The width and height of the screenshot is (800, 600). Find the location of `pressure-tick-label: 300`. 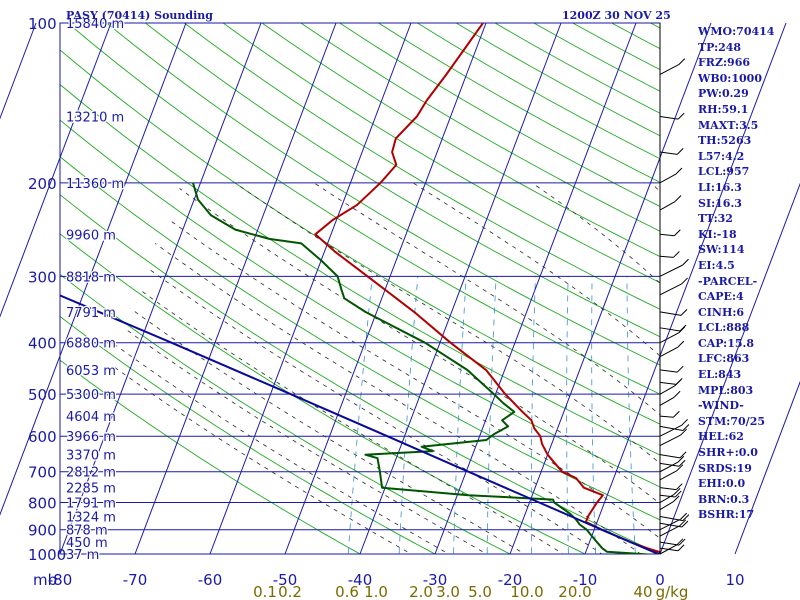

pressure-tick-label: 300 is located at coordinates (42, 277).